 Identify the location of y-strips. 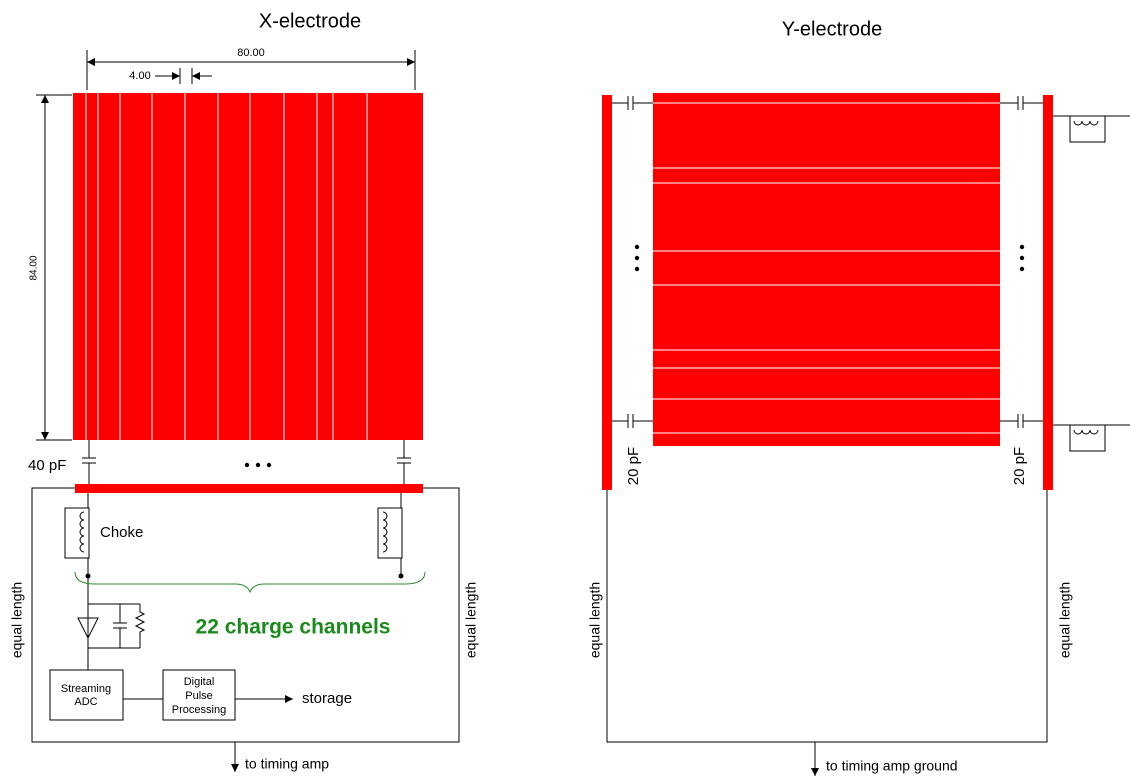
(826, 269).